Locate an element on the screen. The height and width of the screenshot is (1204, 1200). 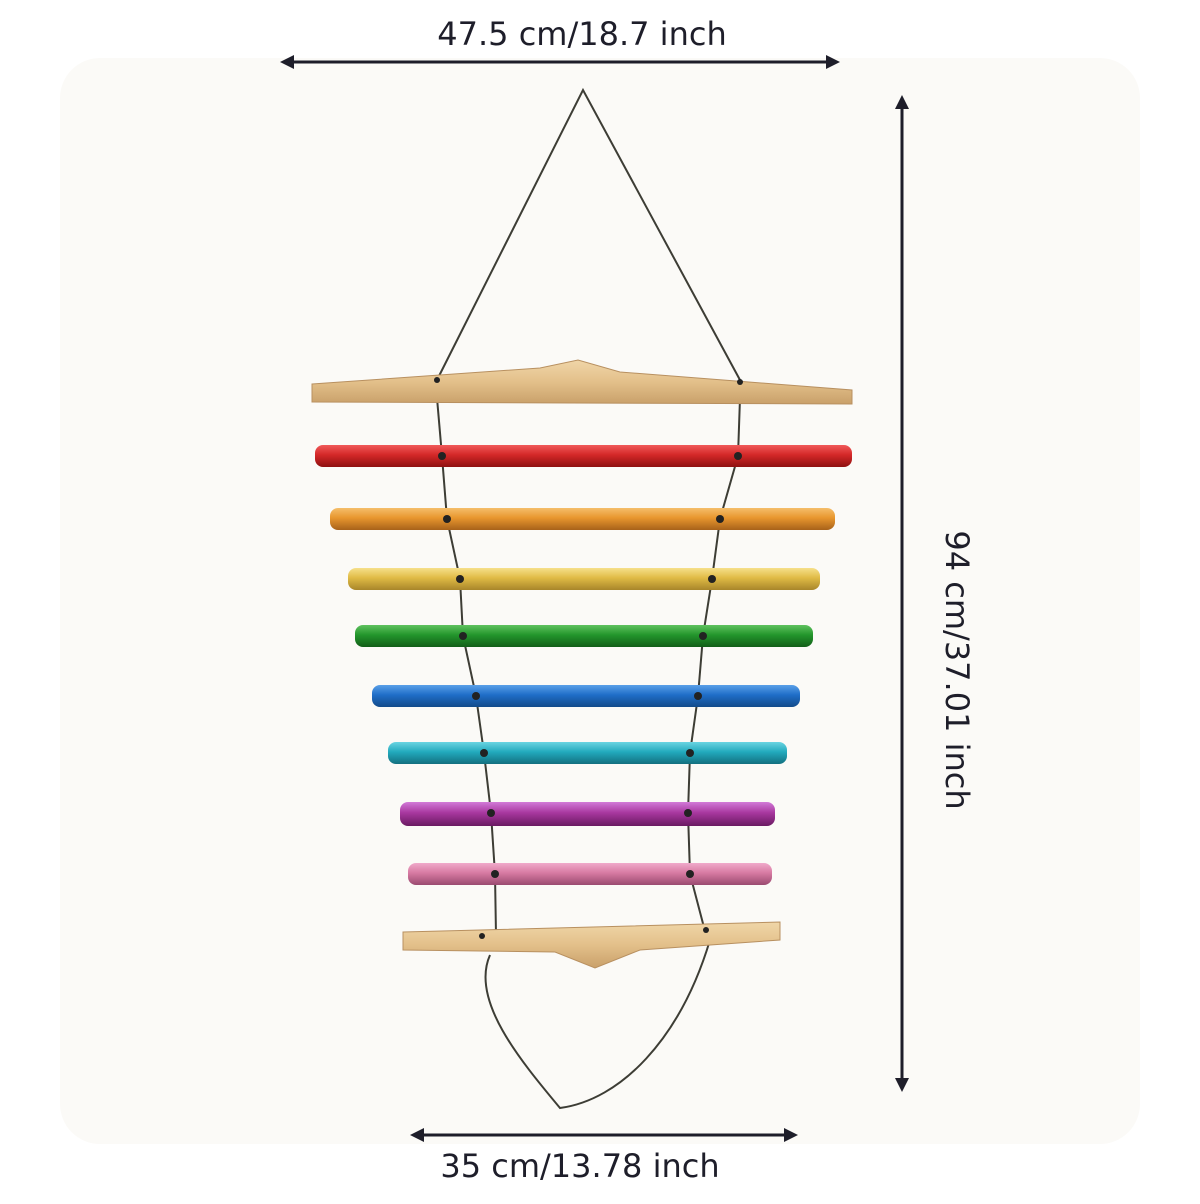
bottom-wood-bar is located at coordinates (591, 945).